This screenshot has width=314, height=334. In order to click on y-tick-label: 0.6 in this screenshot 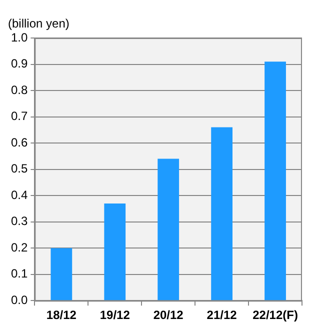, I will do `click(19, 142)`.